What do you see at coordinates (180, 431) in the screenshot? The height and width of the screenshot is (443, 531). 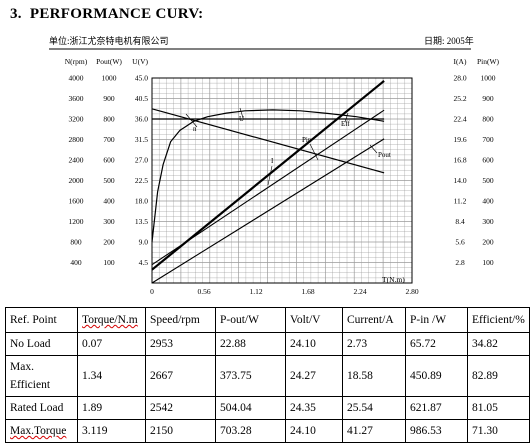 I see `cell-speed: 2150` at bounding box center [180, 431].